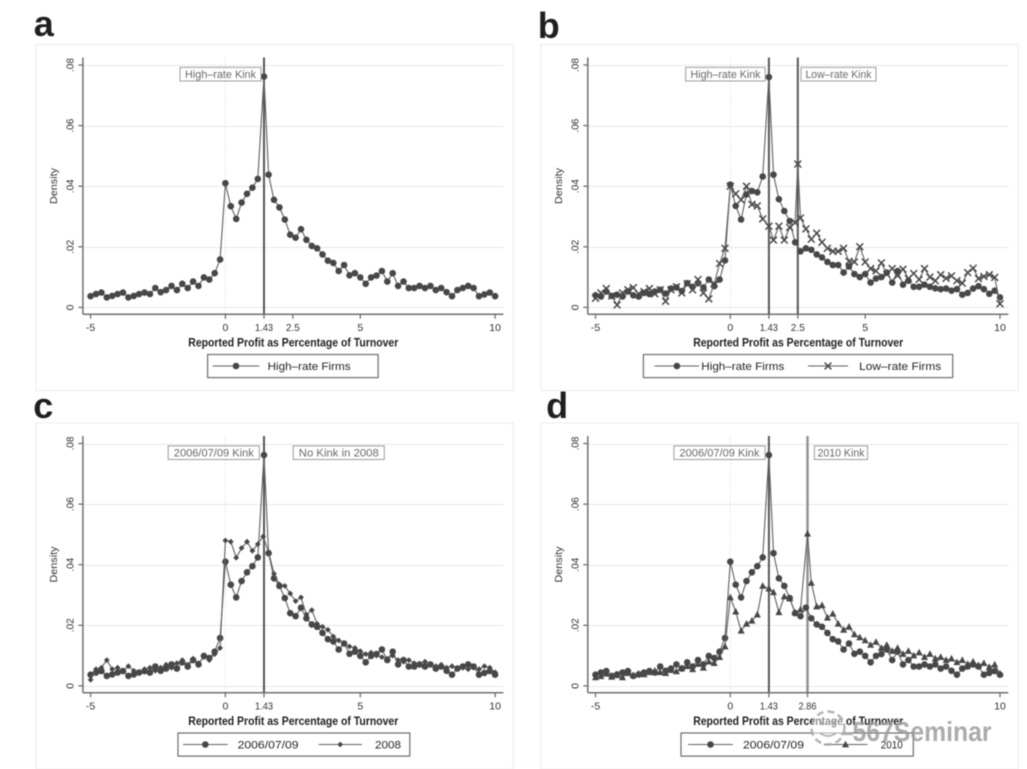 This screenshot has height=769, width=1027. Describe the element at coordinates (900, 367) in the screenshot. I see `svg-text: Low–rate Firms` at that location.